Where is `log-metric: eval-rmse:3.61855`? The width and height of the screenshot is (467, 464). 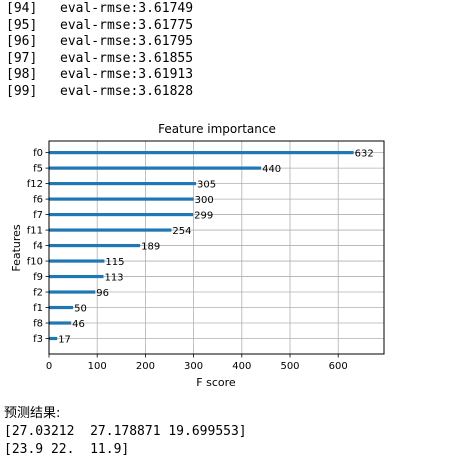 log-metric: eval-rmse:3.61855 is located at coordinates (127, 58).